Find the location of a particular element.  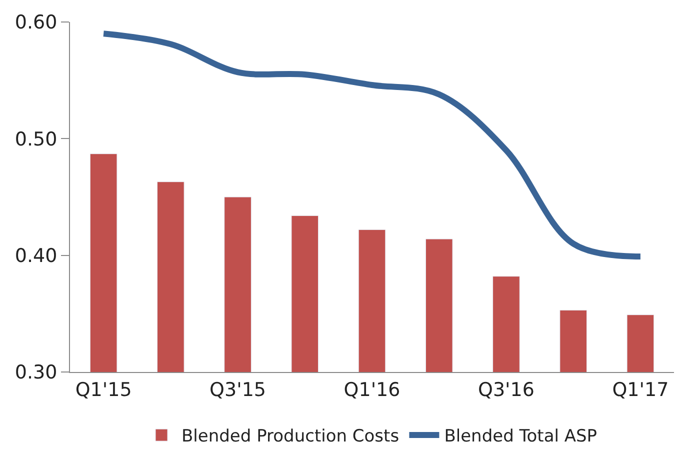

x-tick-label: Q1'17 is located at coordinates (640, 389).